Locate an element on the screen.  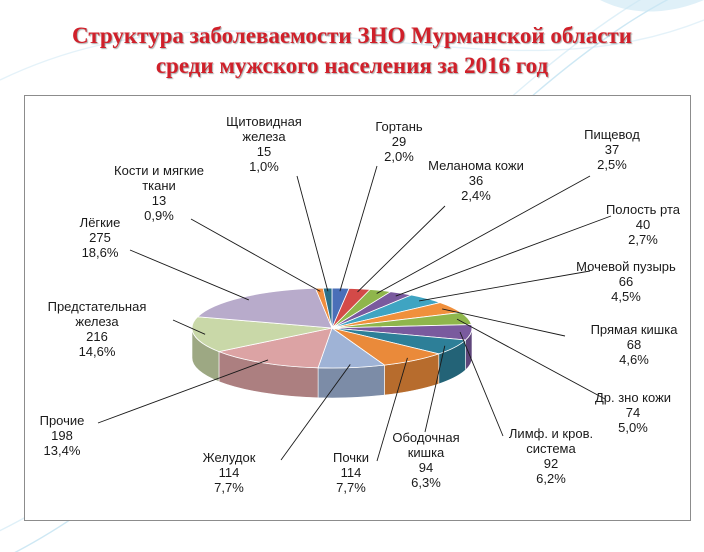
data-label-value: 198 is located at coordinates (62, 435).